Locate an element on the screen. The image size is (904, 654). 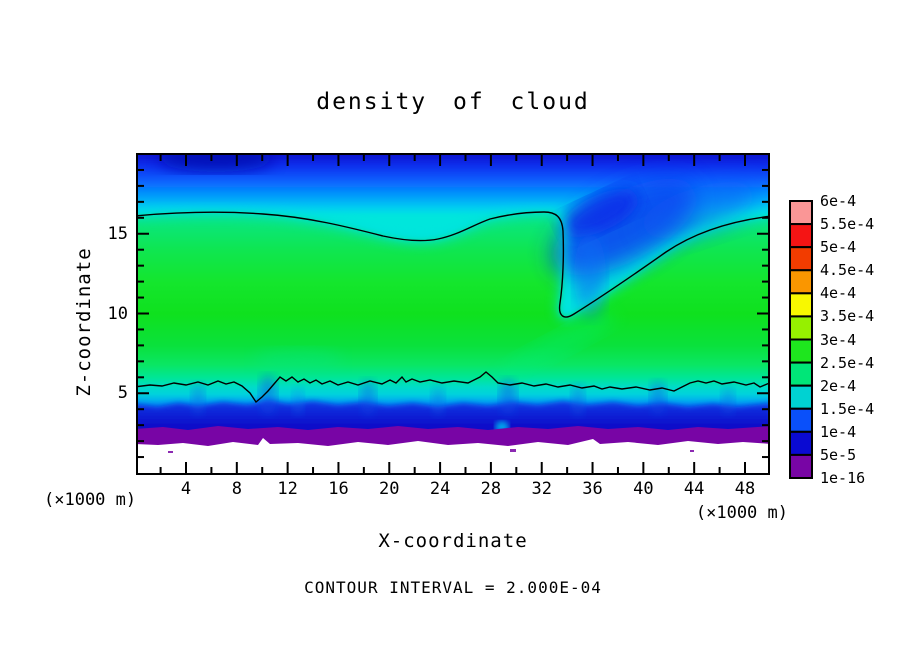
x-axis-title: X-coordinate is located at coordinates (453, 541).